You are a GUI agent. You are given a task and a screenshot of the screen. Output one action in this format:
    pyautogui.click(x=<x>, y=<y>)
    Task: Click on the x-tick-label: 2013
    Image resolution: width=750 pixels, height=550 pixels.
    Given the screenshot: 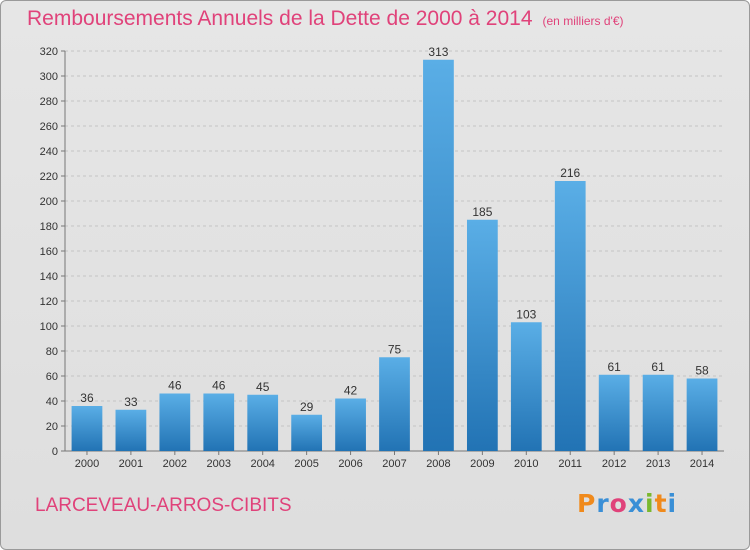 What is the action you would take?
    pyautogui.click(x=658, y=464)
    